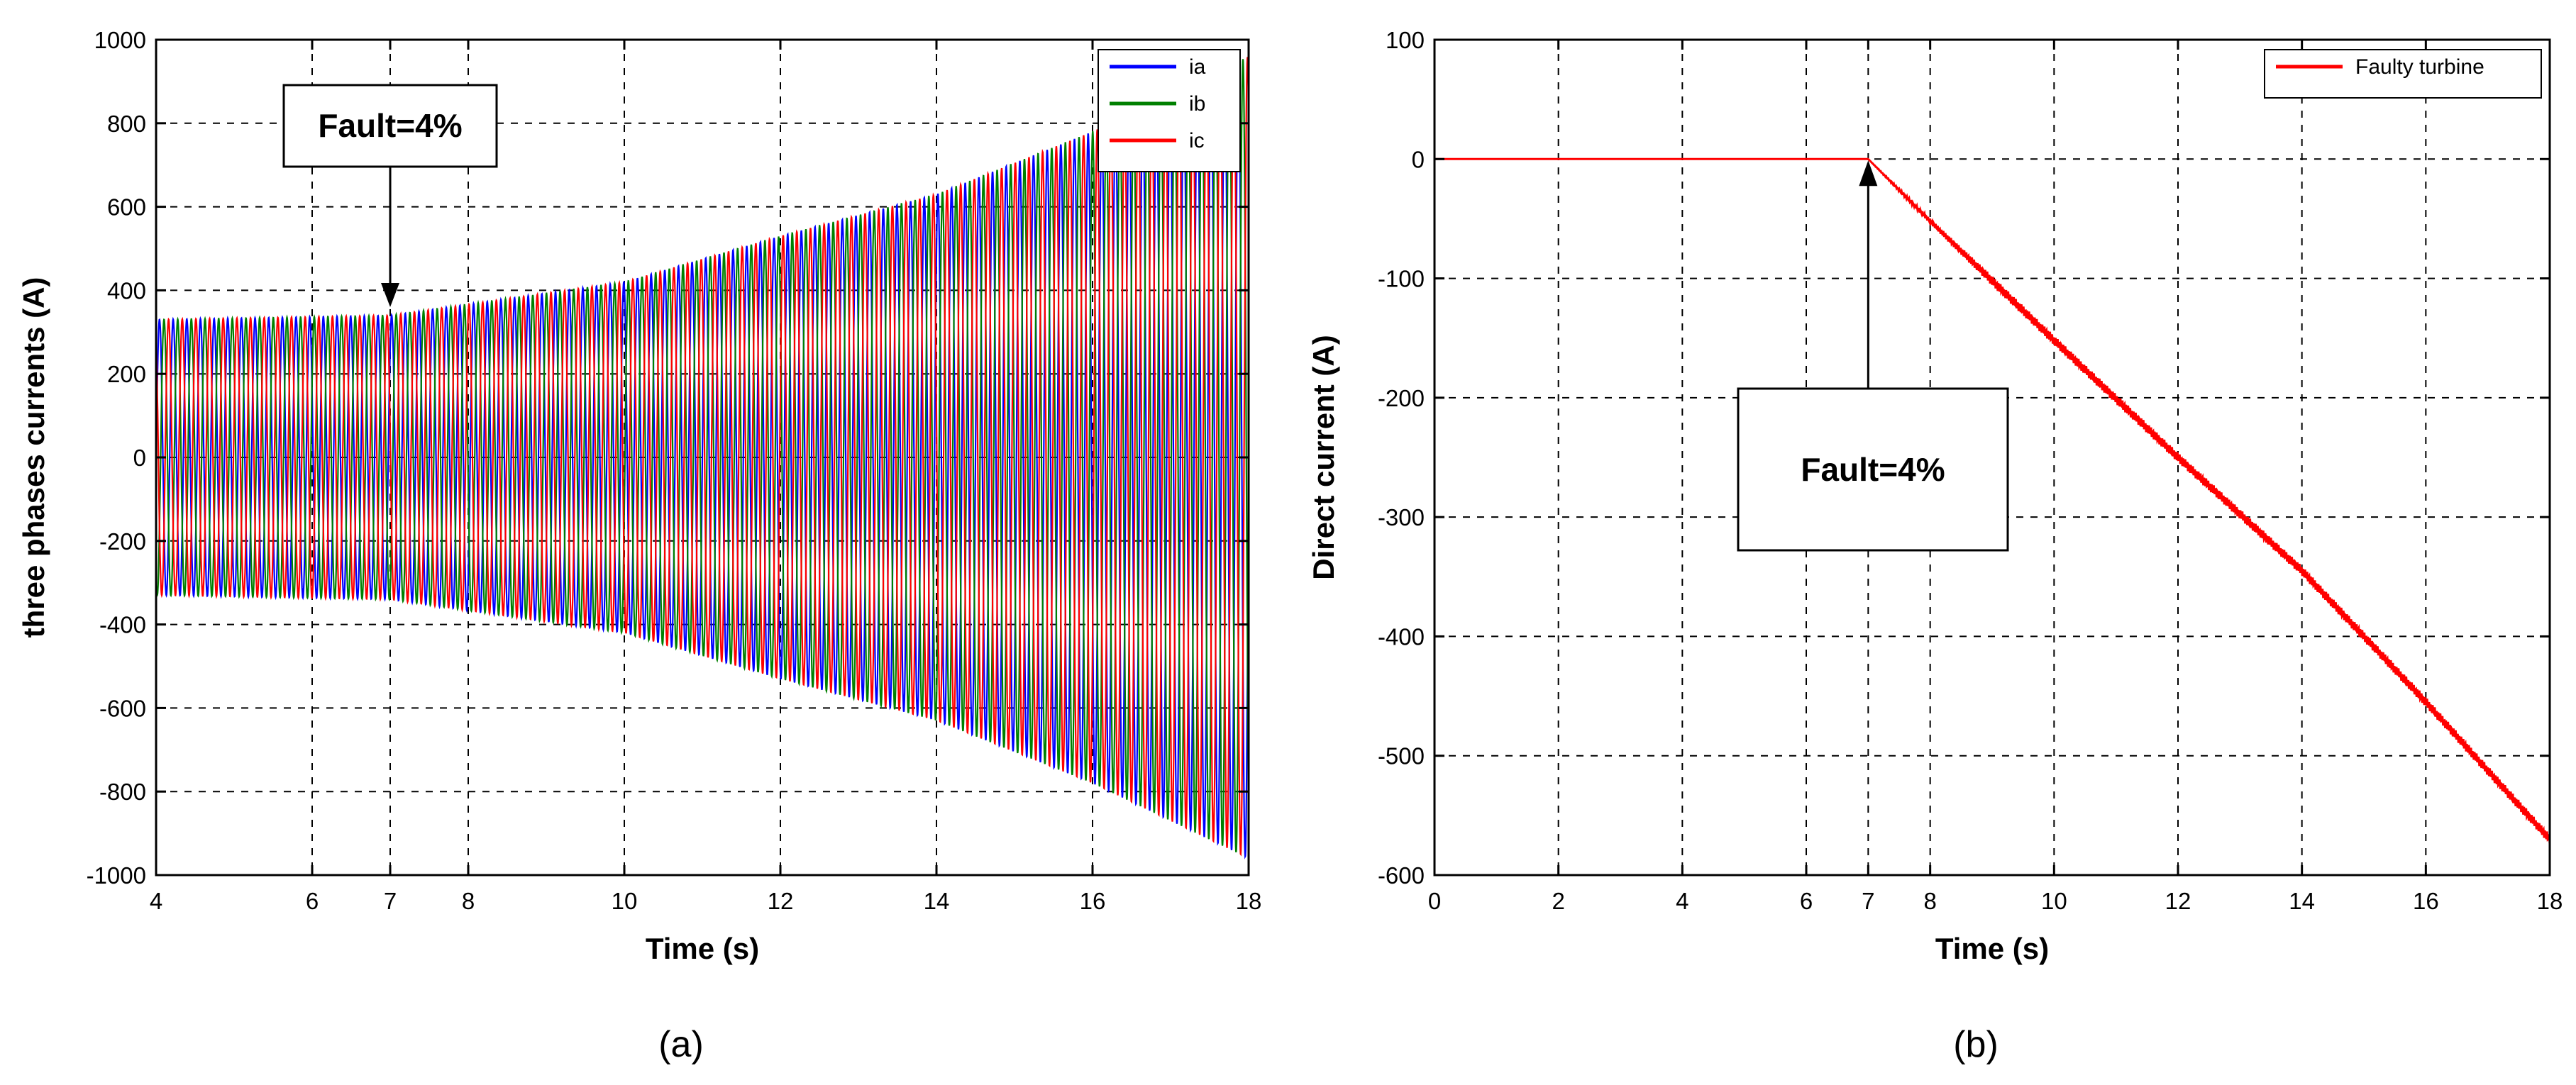  I want to click on annotation-text-a: Fault=4%, so click(390, 125).